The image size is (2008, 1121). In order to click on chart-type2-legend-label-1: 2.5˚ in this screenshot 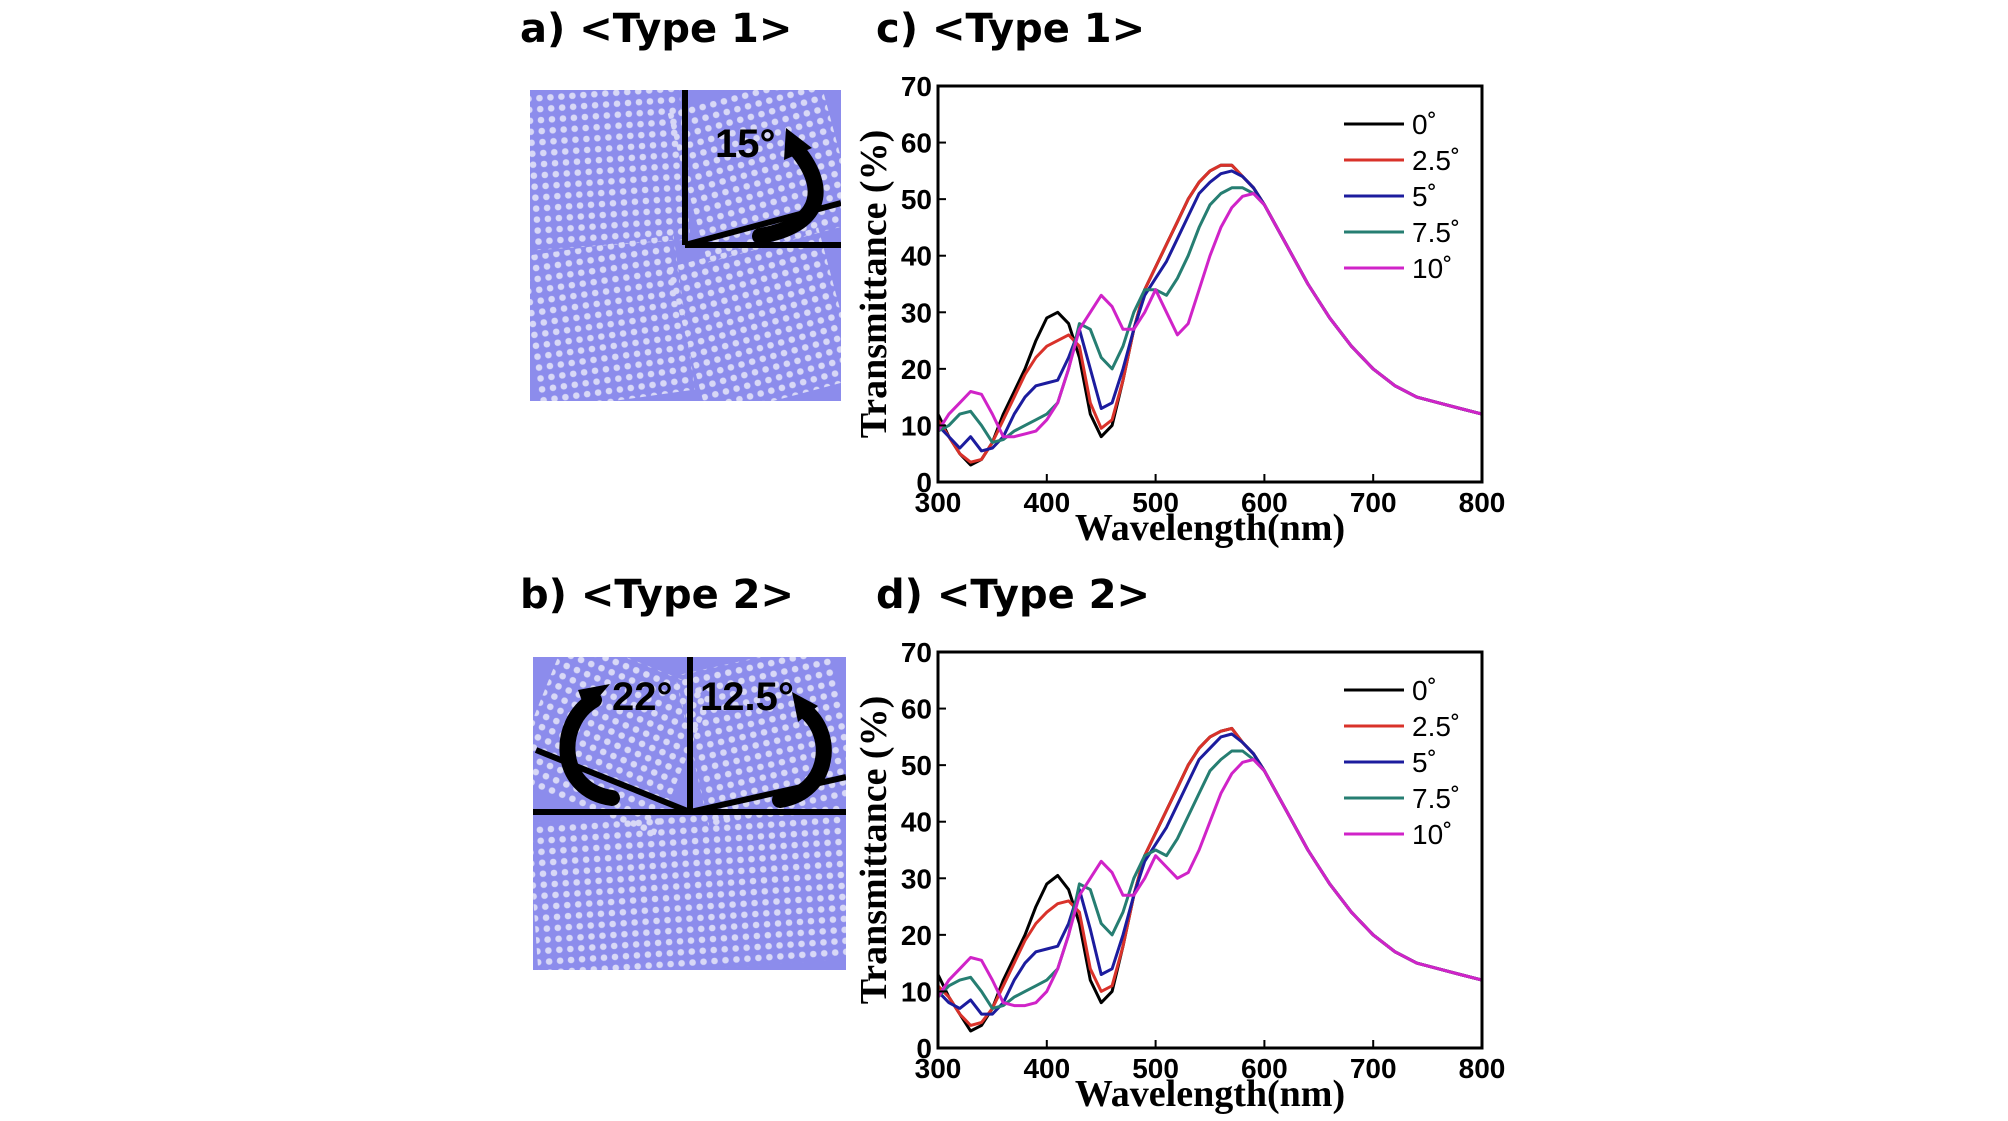, I will do `click(1436, 726)`.